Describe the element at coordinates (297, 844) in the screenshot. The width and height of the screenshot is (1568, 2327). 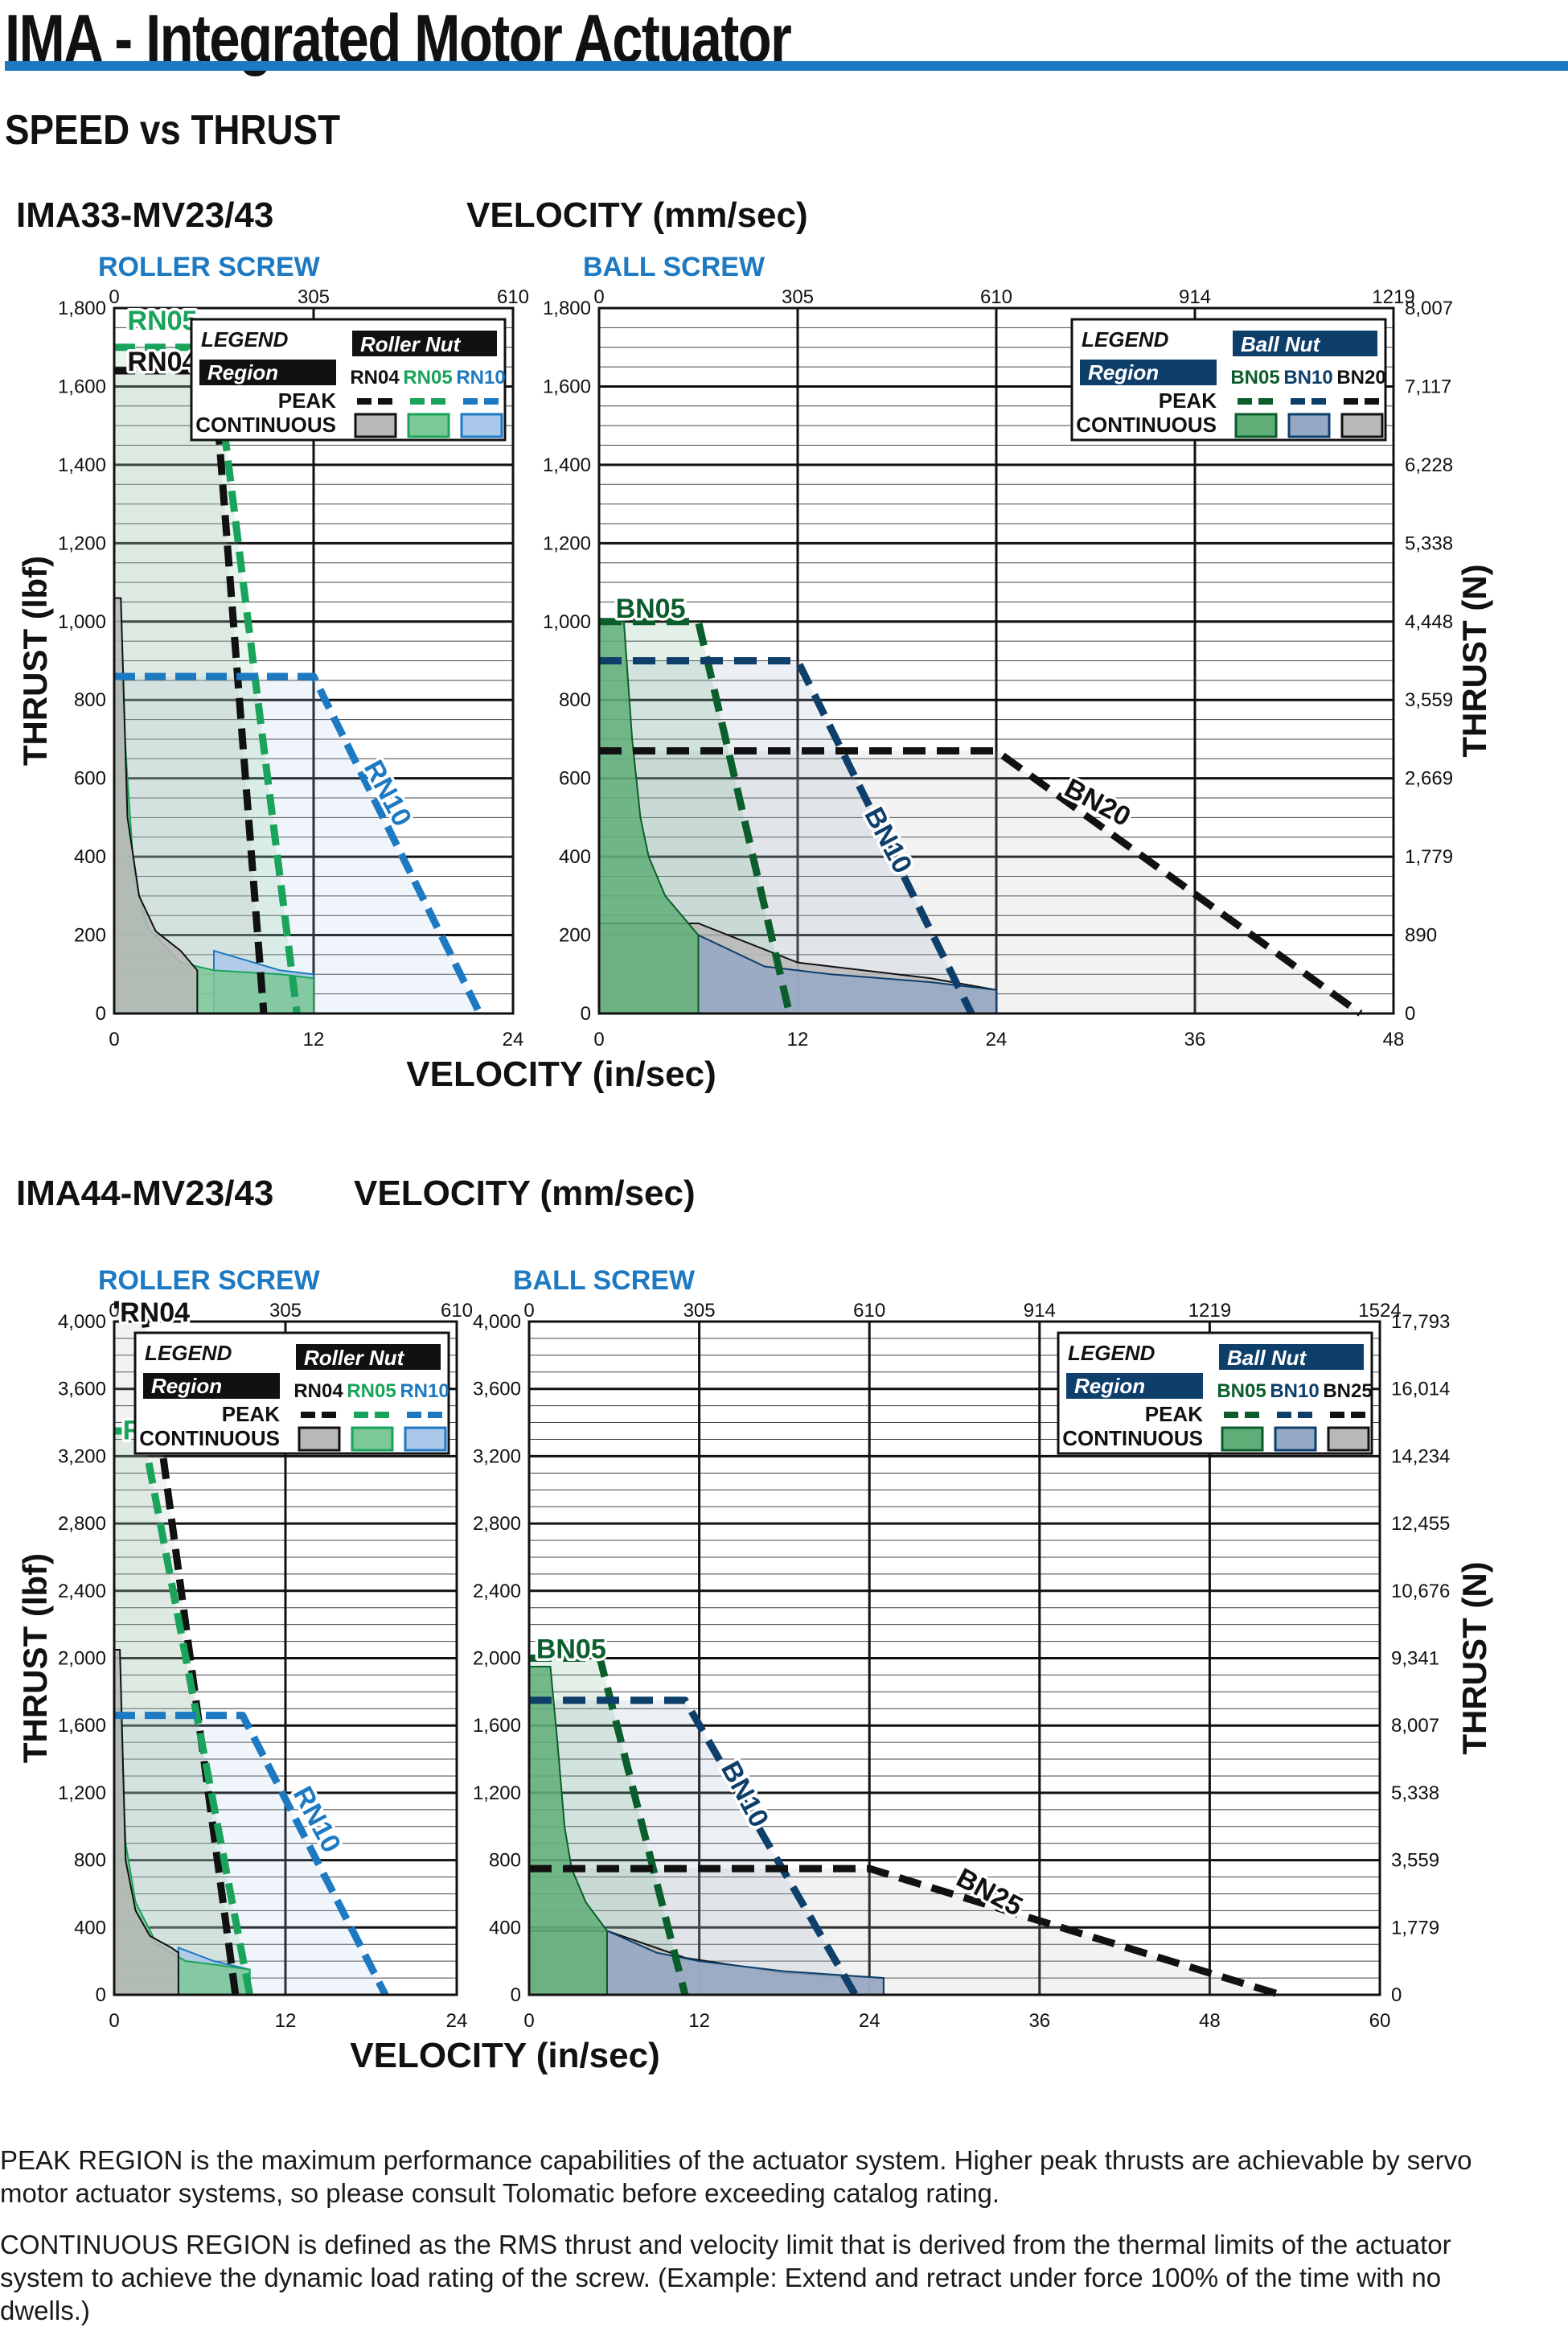
I see `peak-region-rn10` at that location.